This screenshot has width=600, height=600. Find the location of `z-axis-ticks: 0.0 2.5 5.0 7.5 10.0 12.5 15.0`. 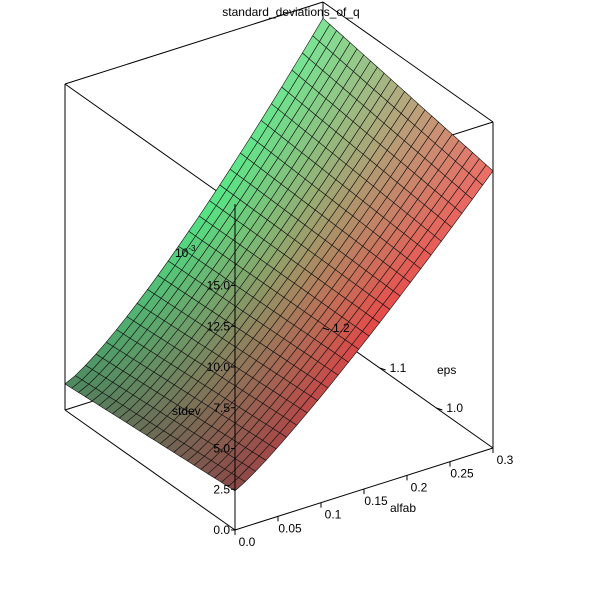

z-axis-ticks: 0.0 2.5 5.0 7.5 10.0 12.5 15.0 is located at coordinates (221, 408).